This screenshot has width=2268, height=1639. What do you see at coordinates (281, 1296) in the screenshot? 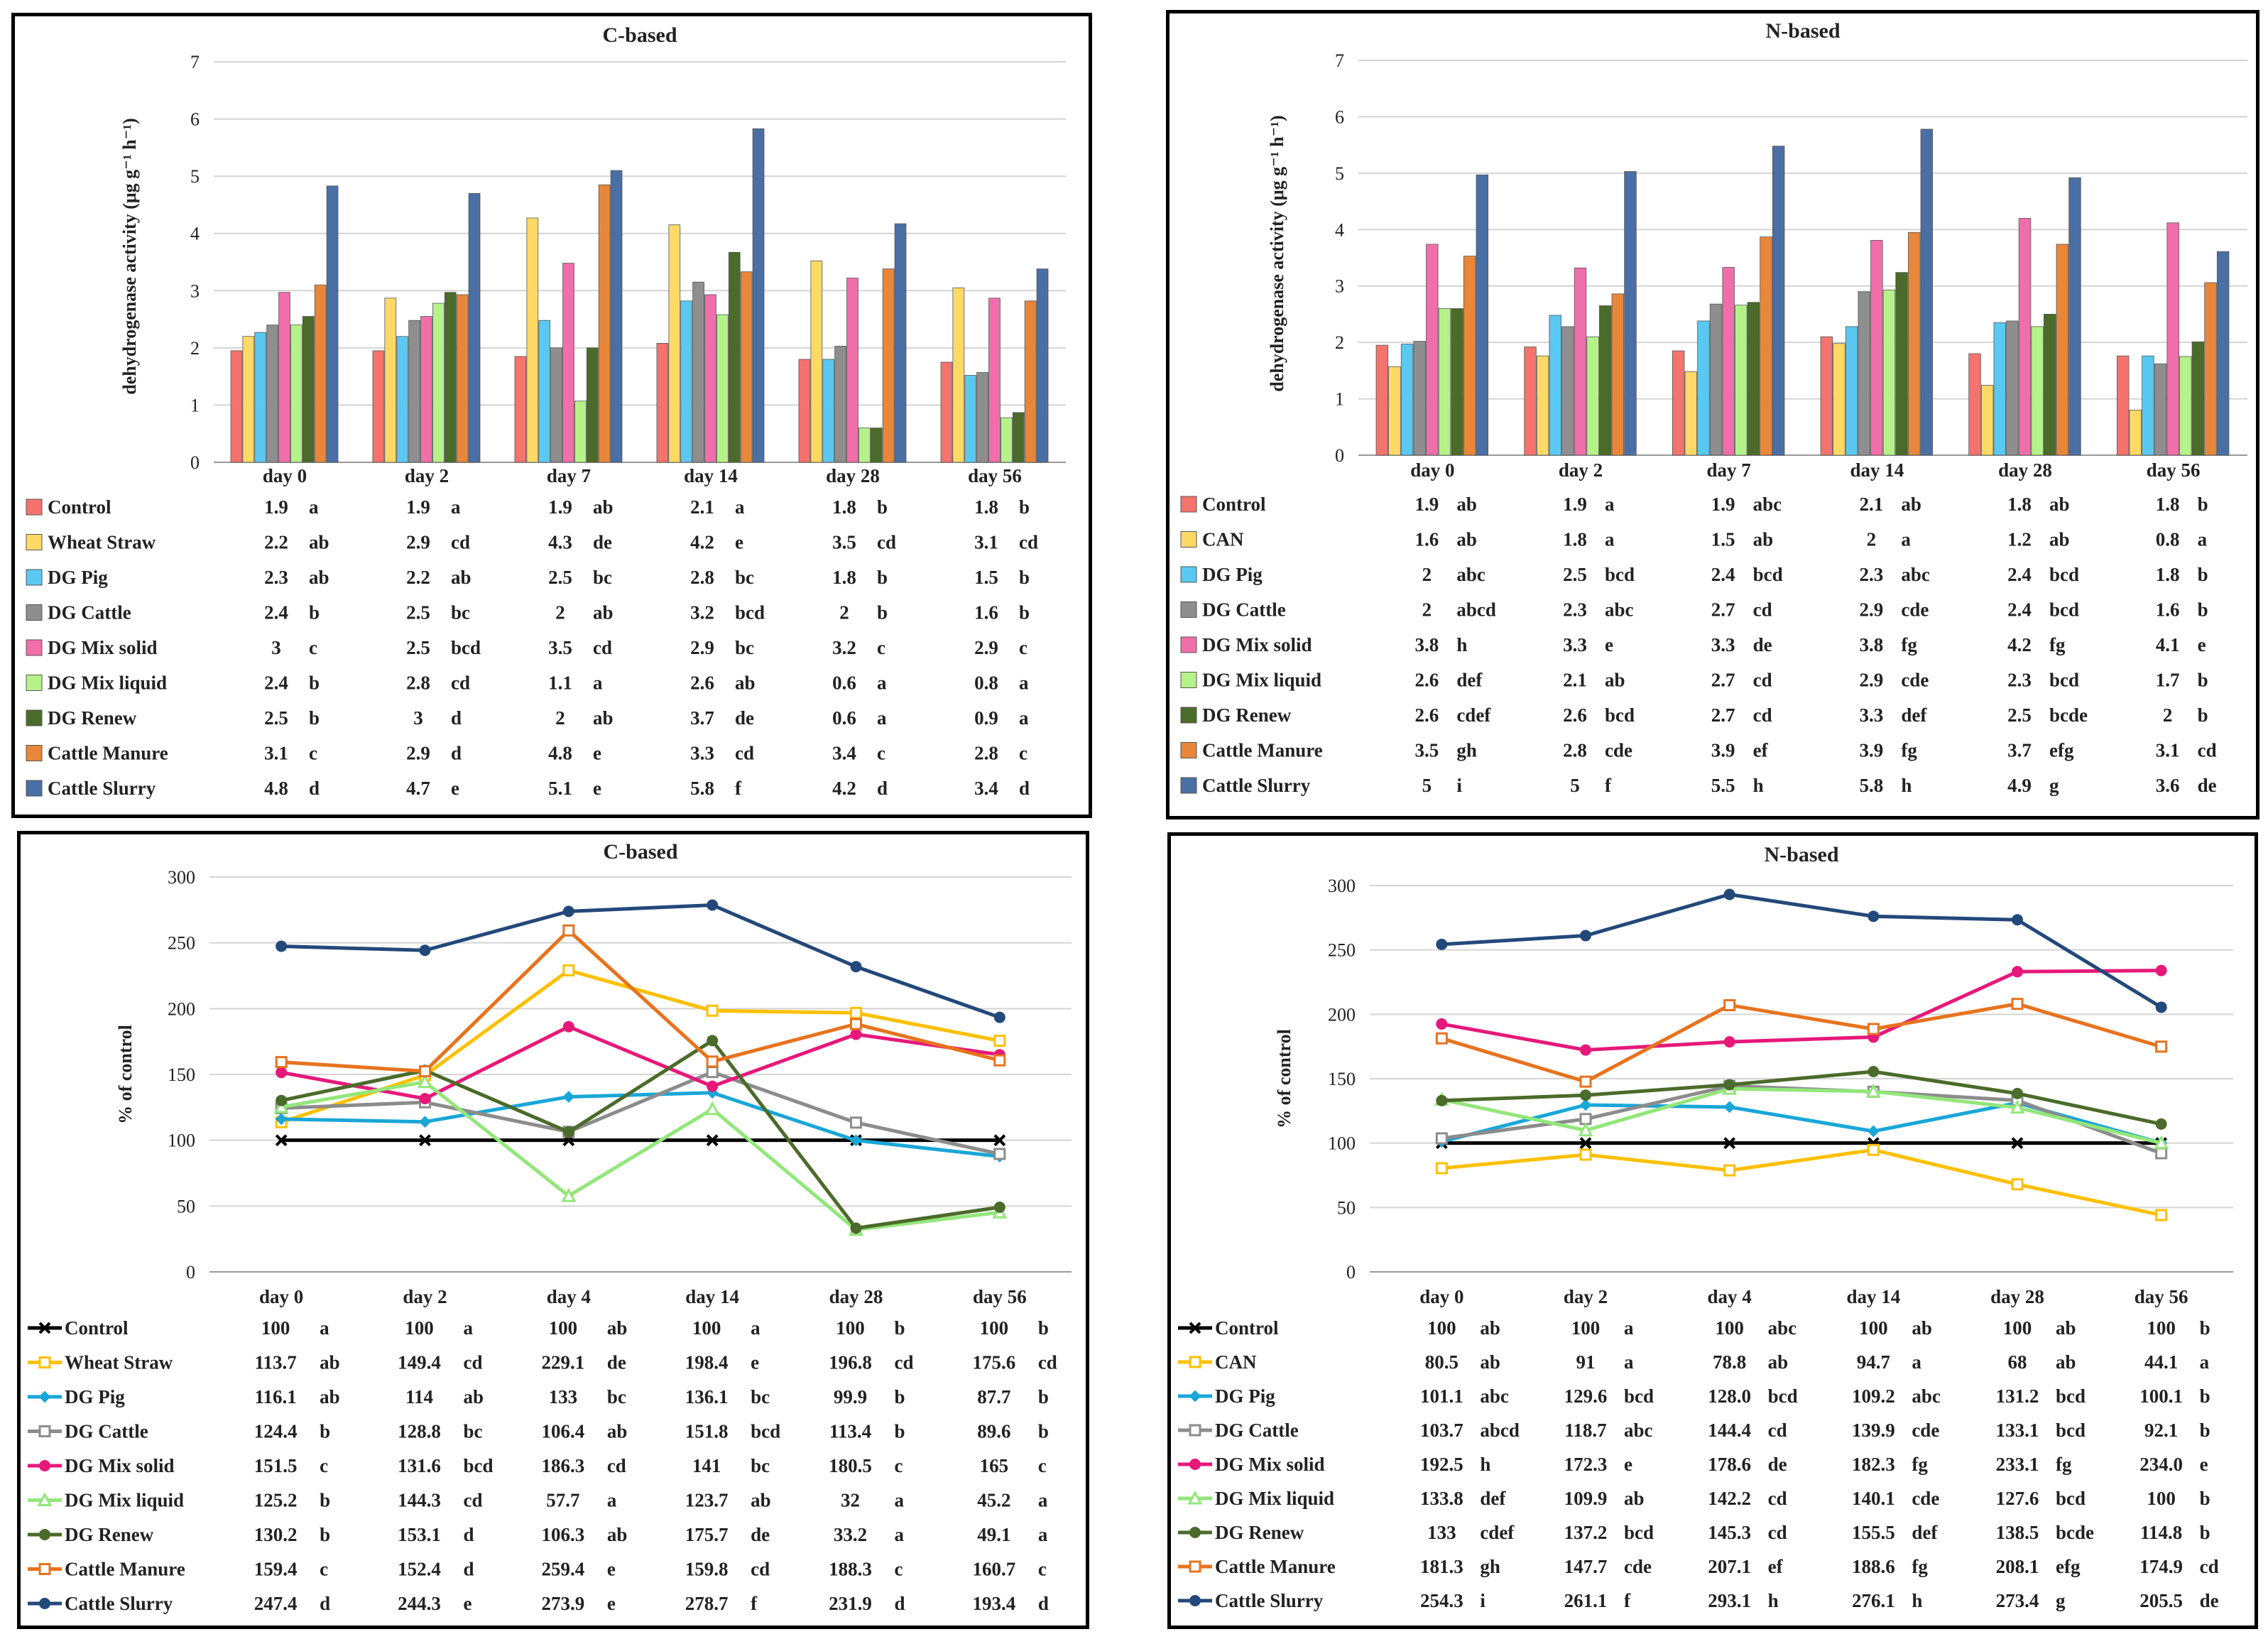
I see `x-tick-label: day 0` at bounding box center [281, 1296].